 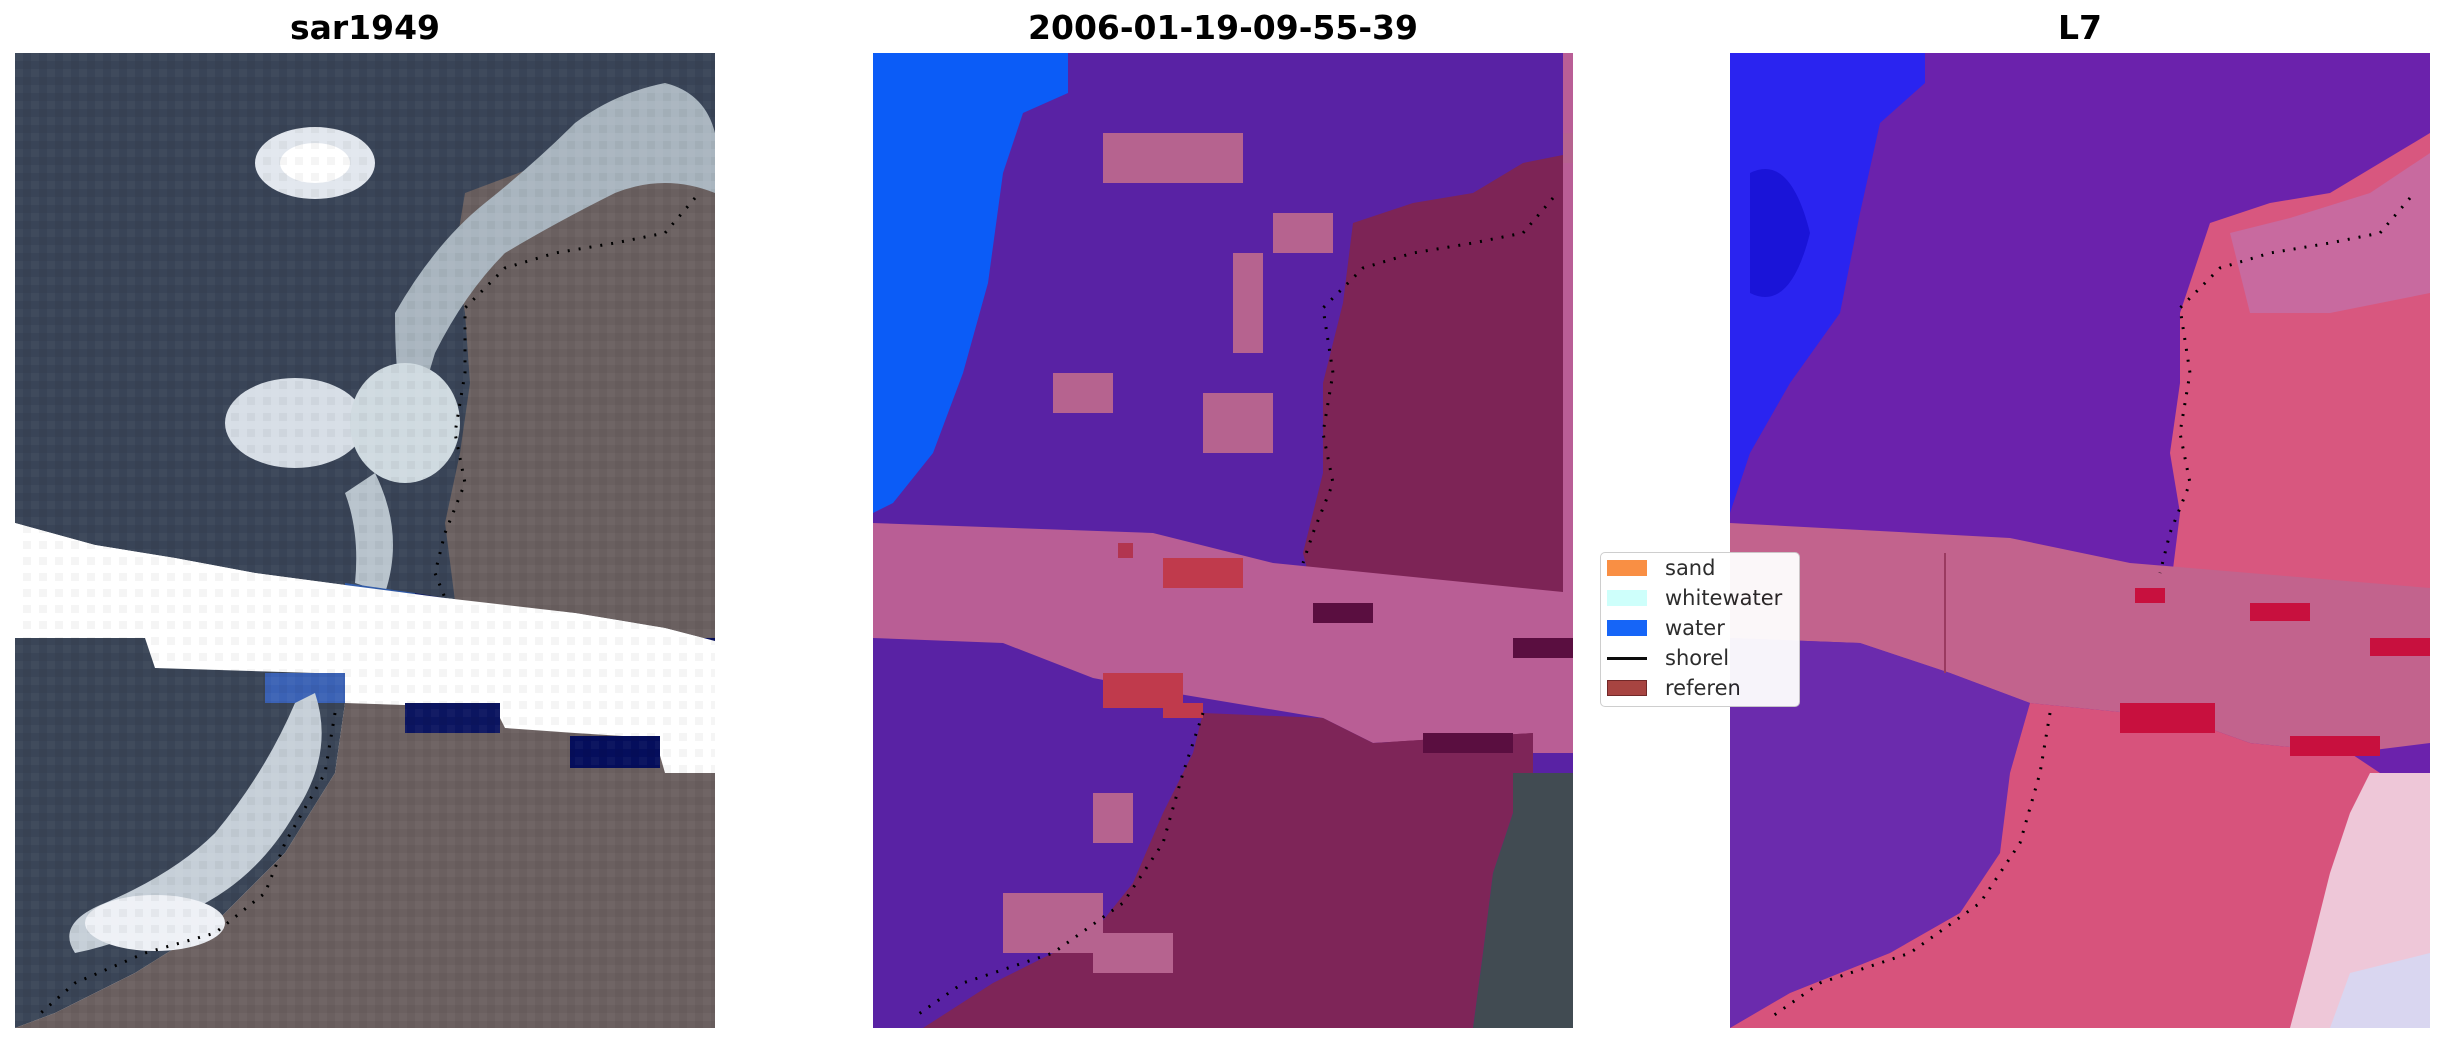 What do you see at coordinates (1627, 688) in the screenshot?
I see `reference-swatch` at bounding box center [1627, 688].